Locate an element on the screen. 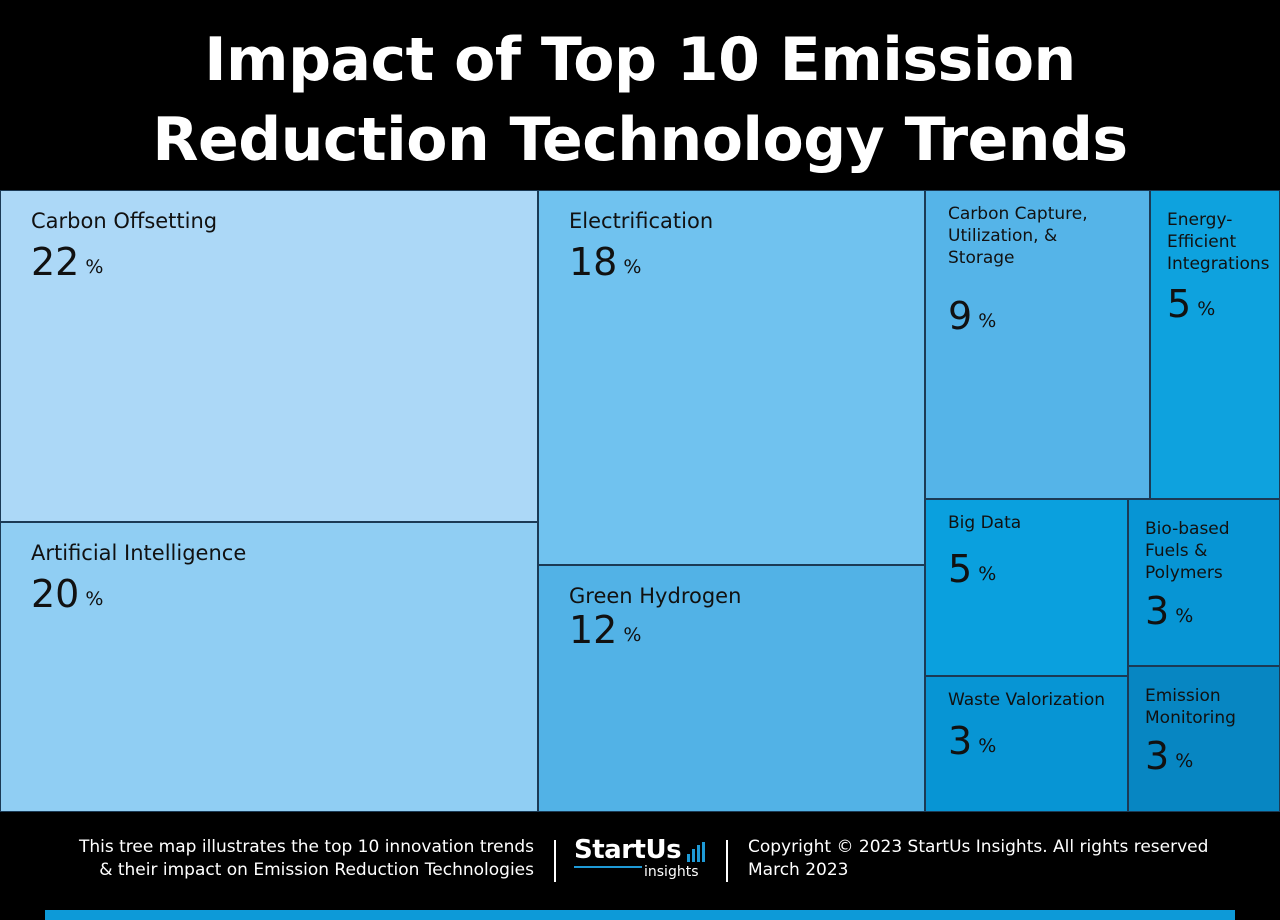 The width and height of the screenshot is (1280, 920). startus-logo: StartUs insights is located at coordinates (644, 860).